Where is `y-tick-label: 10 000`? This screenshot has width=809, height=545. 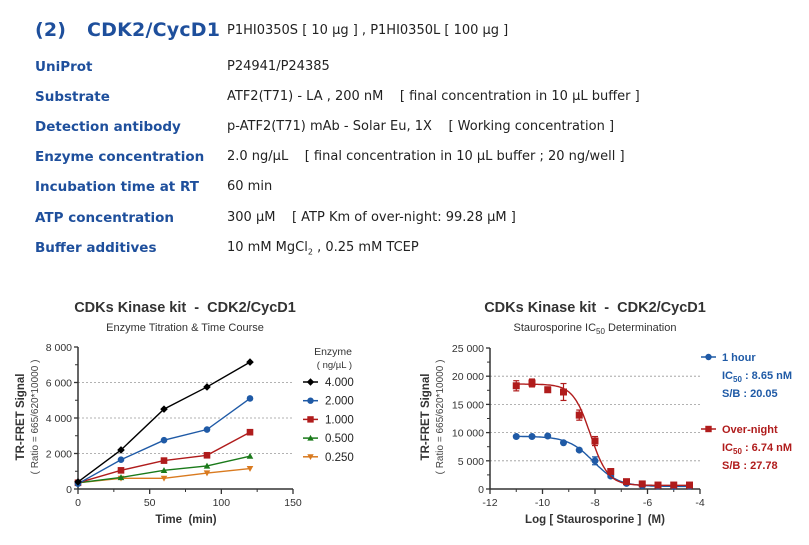 y-tick-label: 10 000 is located at coordinates (468, 434).